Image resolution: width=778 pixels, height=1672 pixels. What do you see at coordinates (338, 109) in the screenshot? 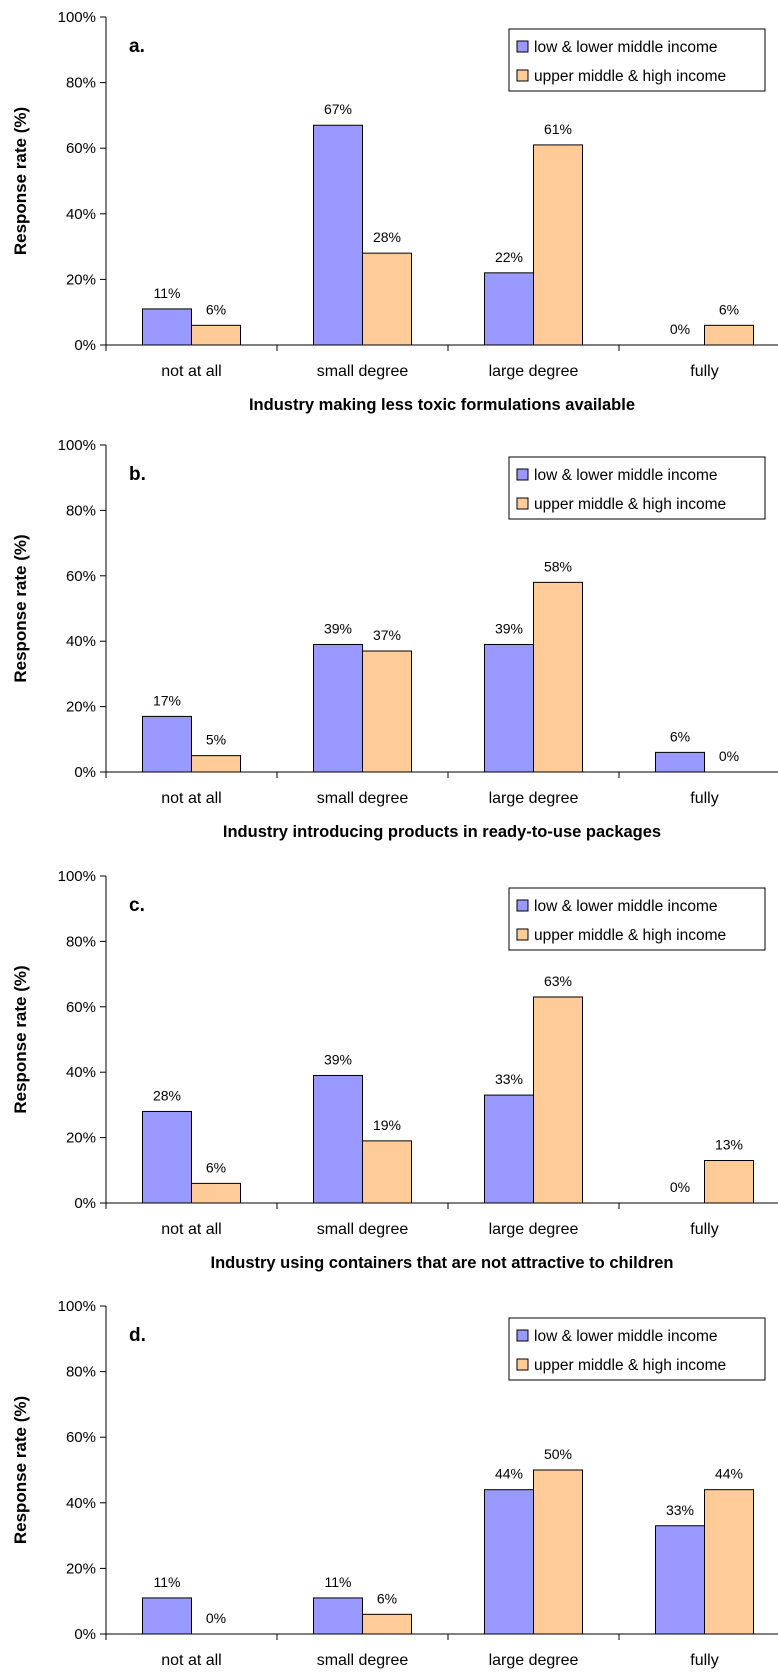
I see `data-label: 67%` at bounding box center [338, 109].